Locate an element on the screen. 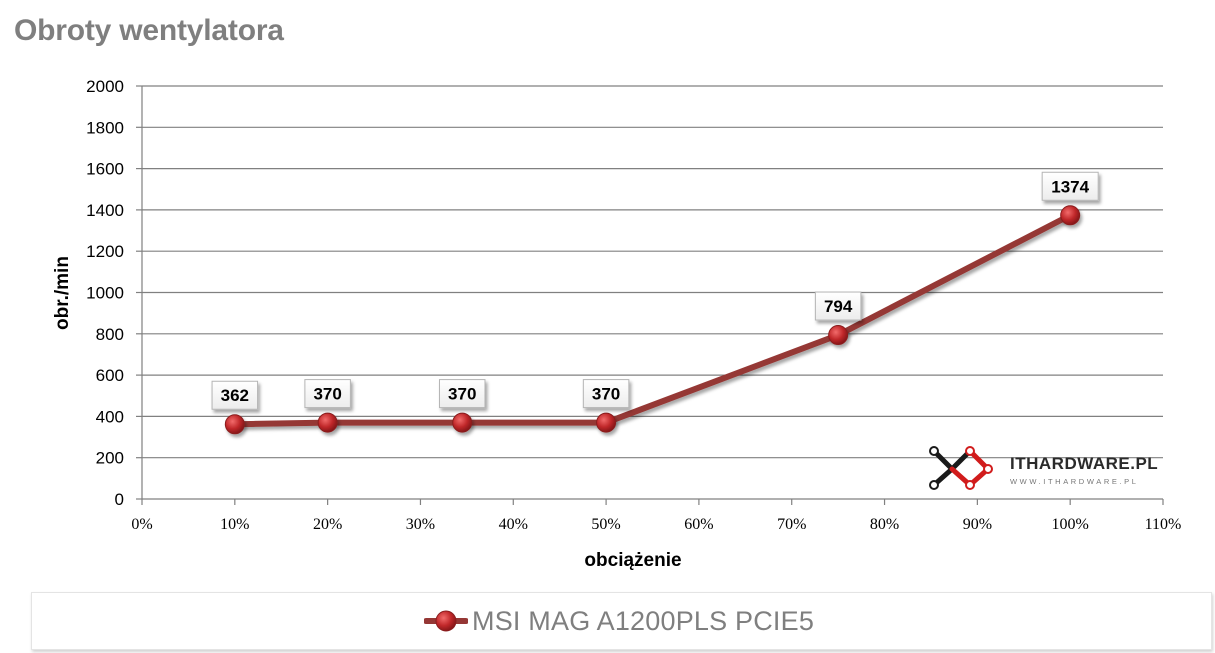 Image resolution: width=1215 pixels, height=653 pixels. chart-title: Obroty wentylatora is located at coordinates (149, 30).